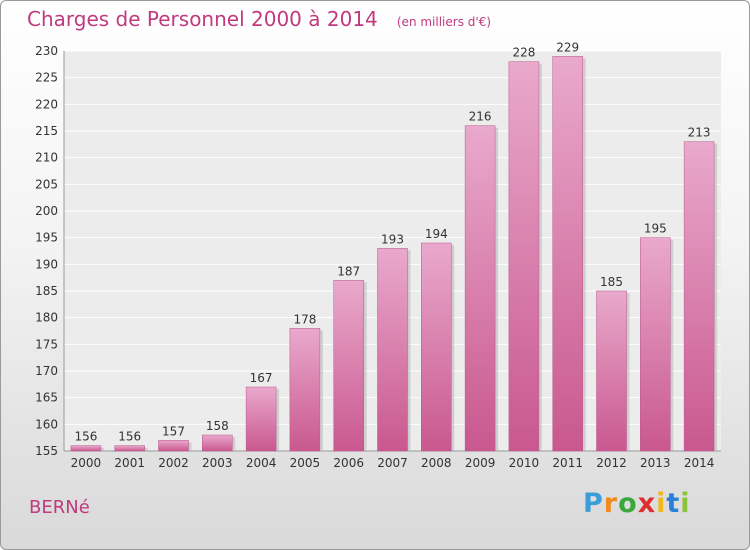 This screenshot has height=550, width=750. I want to click on bar-value-label: 158, so click(217, 426).